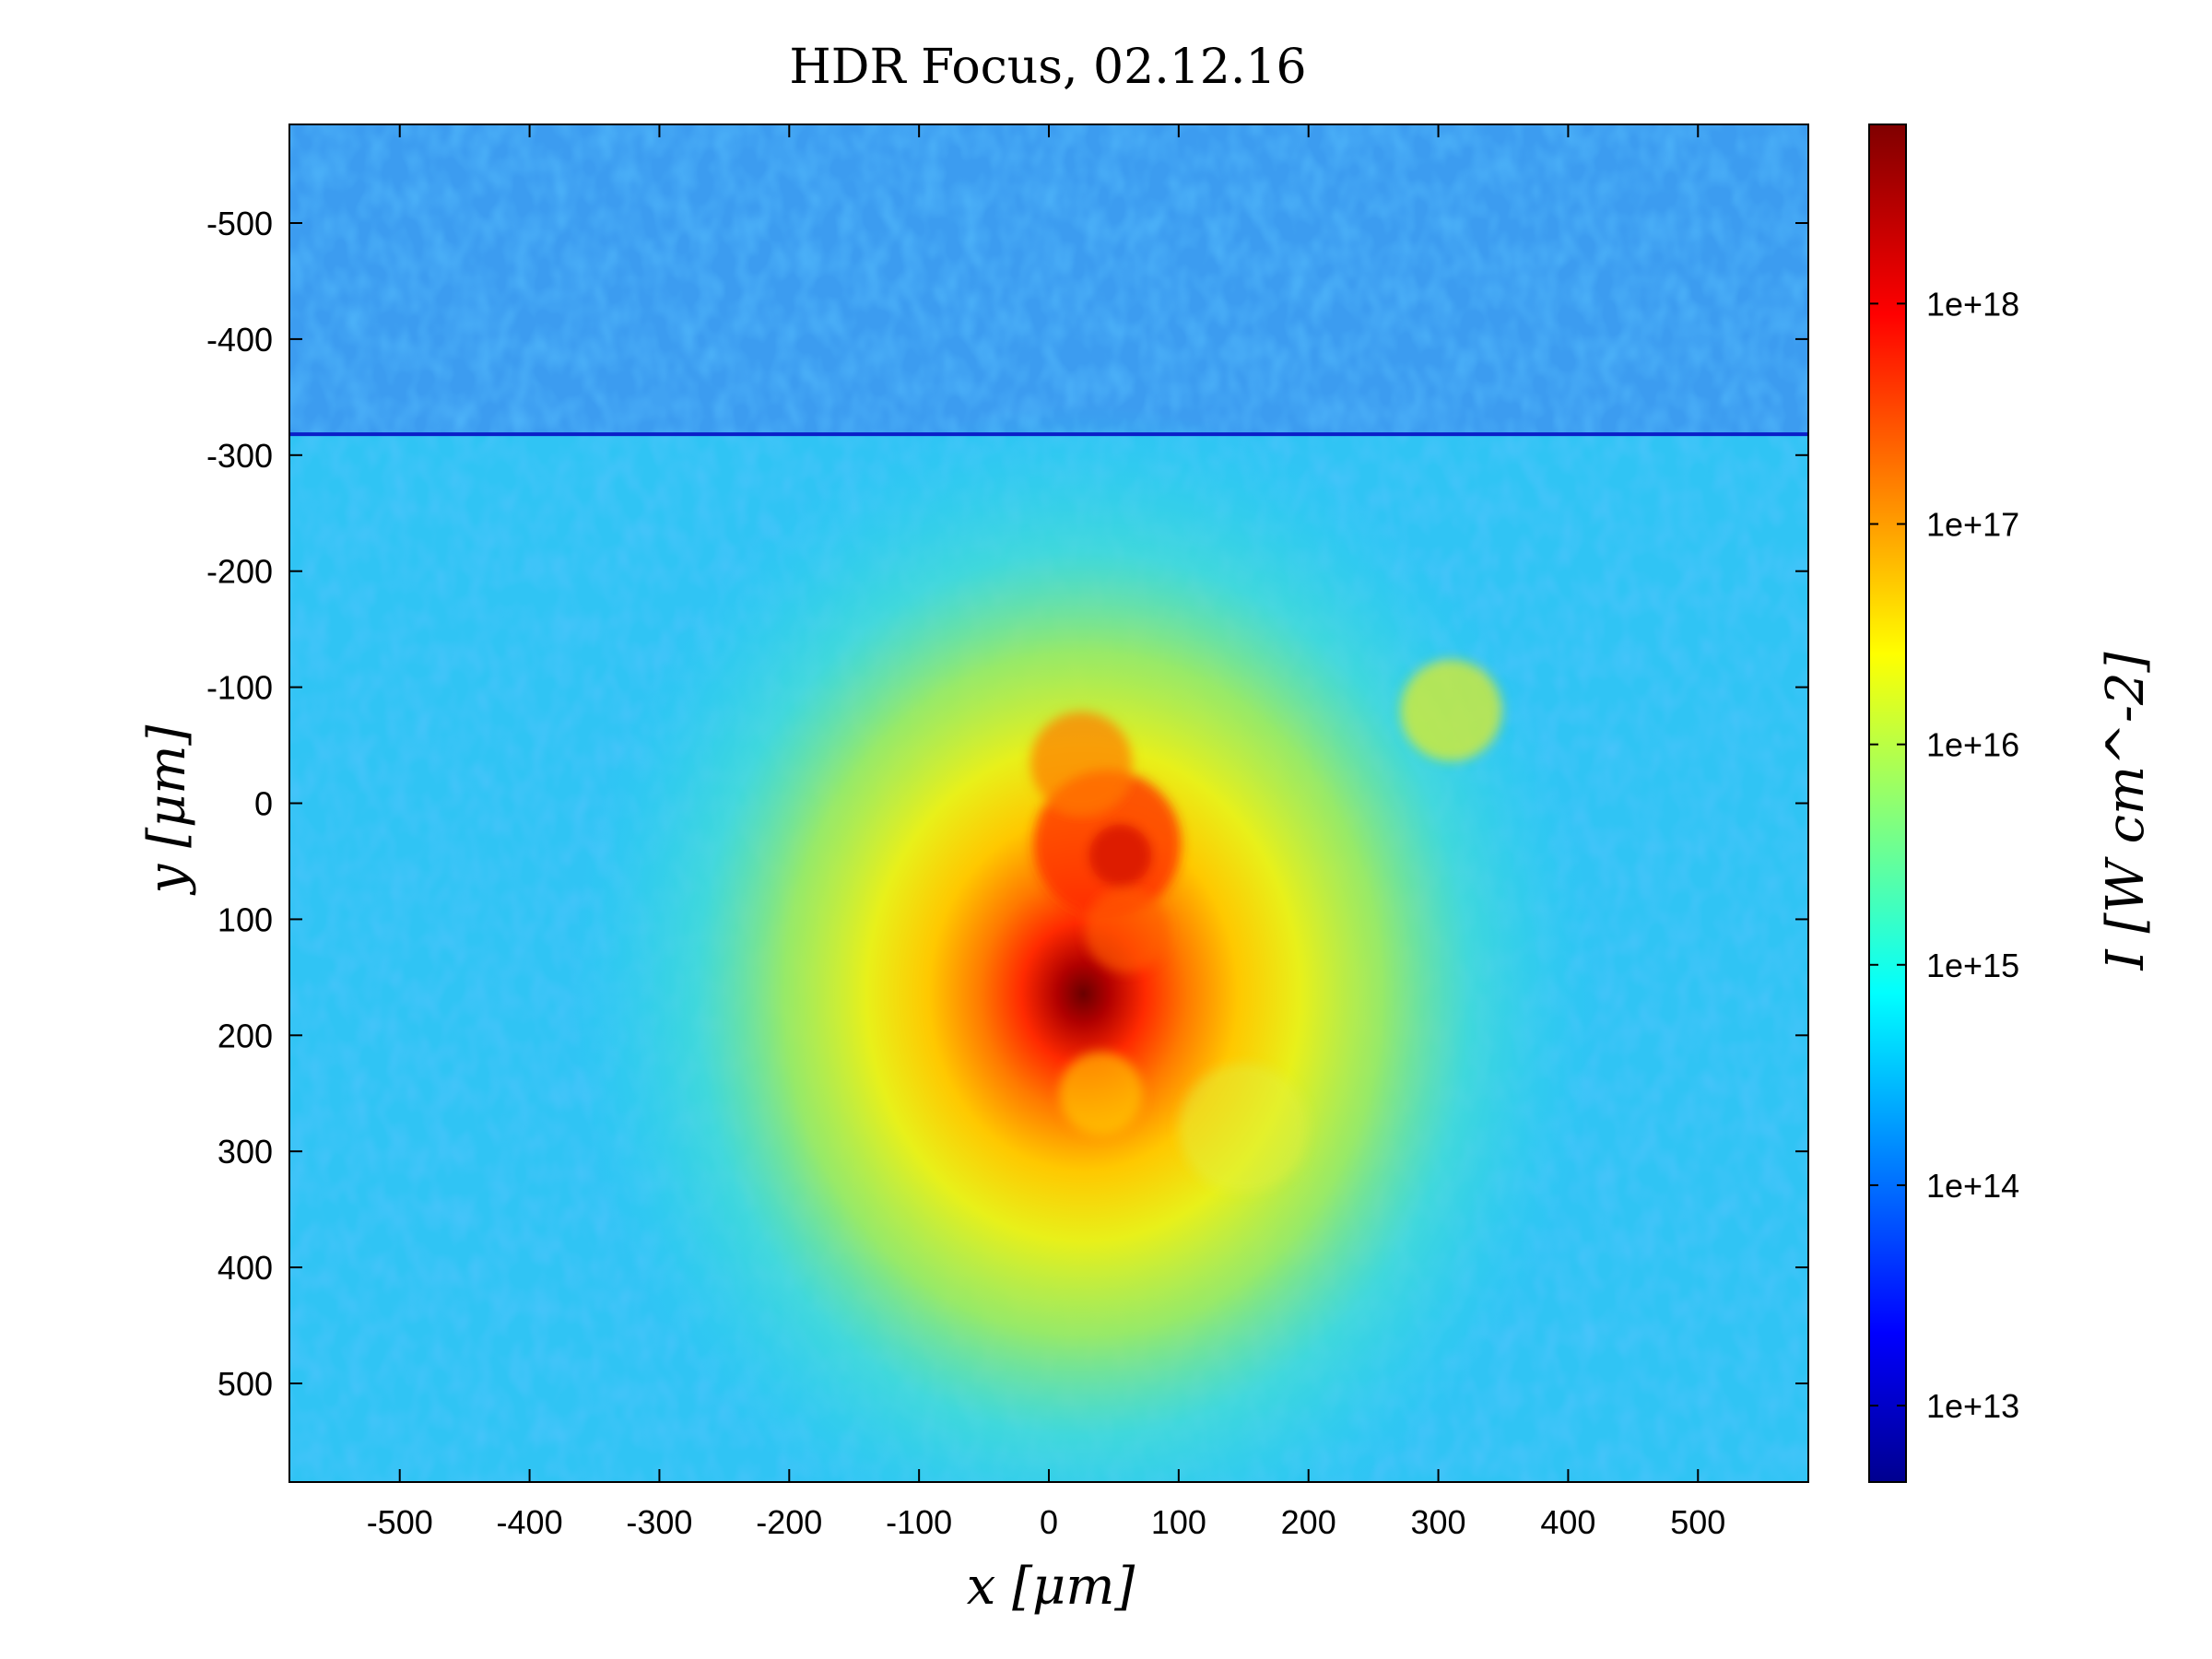  I want to click on y-tick-label: -300, so click(239, 456).